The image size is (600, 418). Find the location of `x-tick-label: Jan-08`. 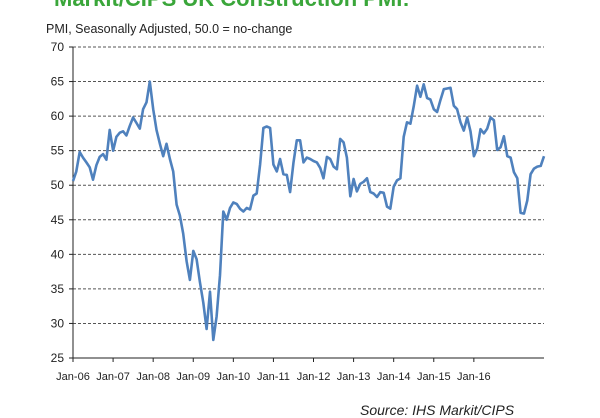

x-tick-label: Jan-08 is located at coordinates (153, 377).